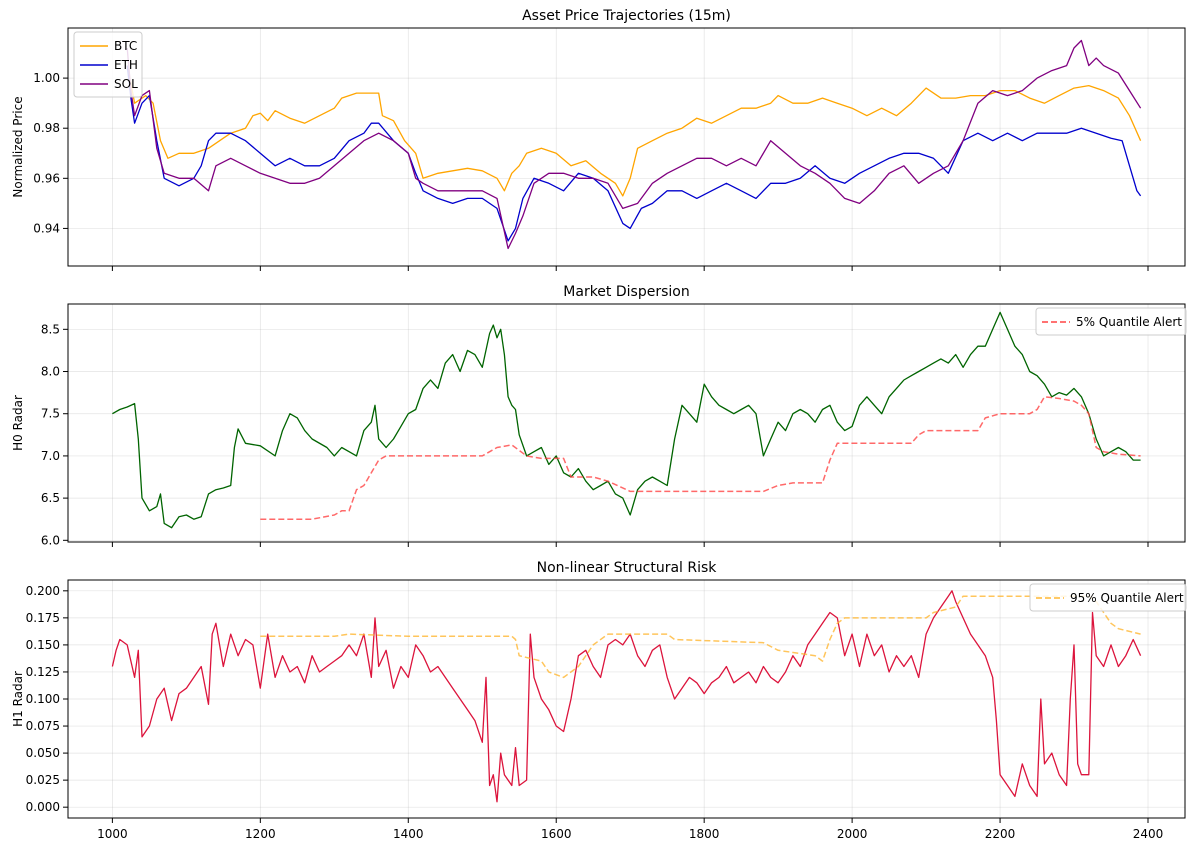 This screenshot has height=848, width=1199. Describe the element at coordinates (260, 834) in the screenshot. I see `x-tick-label: 1200` at that location.